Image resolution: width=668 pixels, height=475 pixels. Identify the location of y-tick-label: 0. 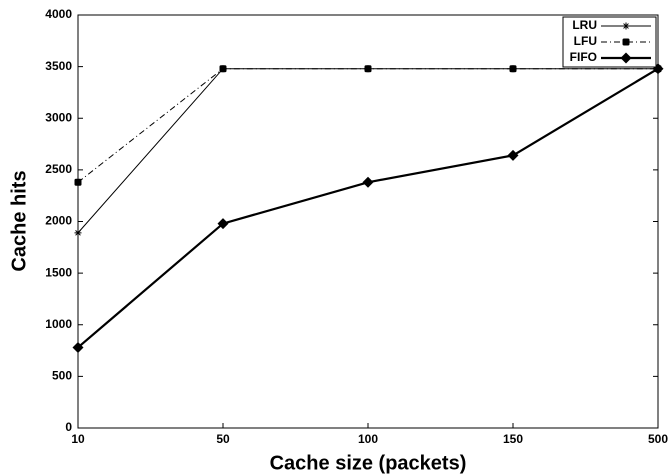
(68, 427).